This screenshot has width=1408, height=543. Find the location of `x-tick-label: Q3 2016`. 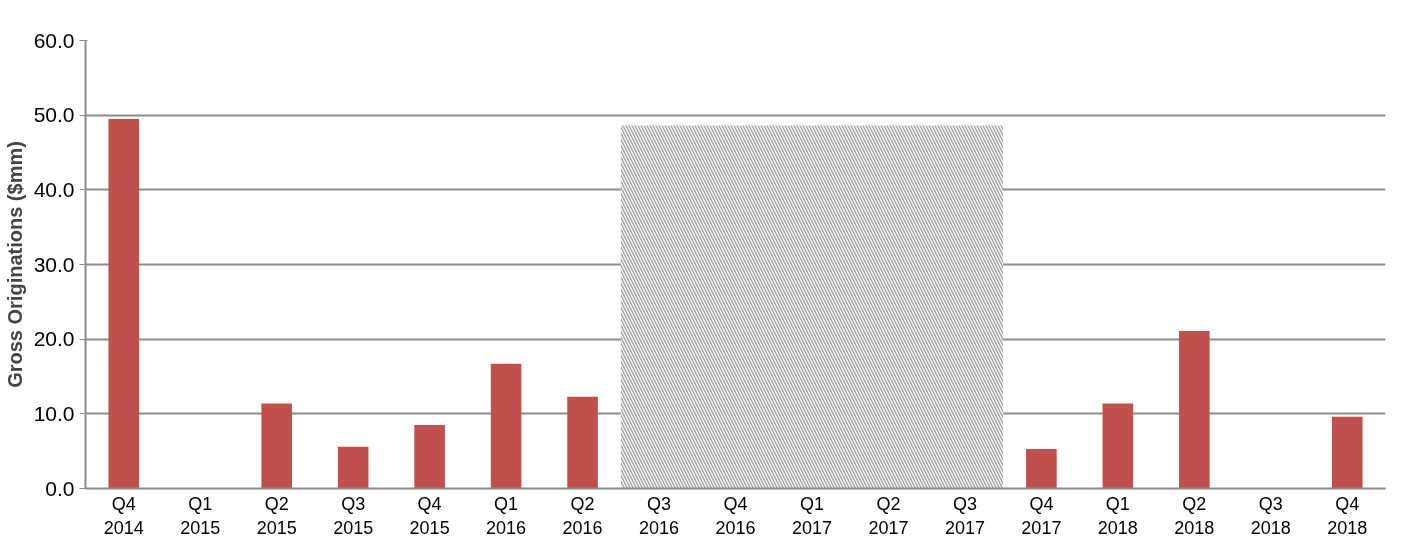

x-tick-label: Q3 2016 is located at coordinates (659, 515).